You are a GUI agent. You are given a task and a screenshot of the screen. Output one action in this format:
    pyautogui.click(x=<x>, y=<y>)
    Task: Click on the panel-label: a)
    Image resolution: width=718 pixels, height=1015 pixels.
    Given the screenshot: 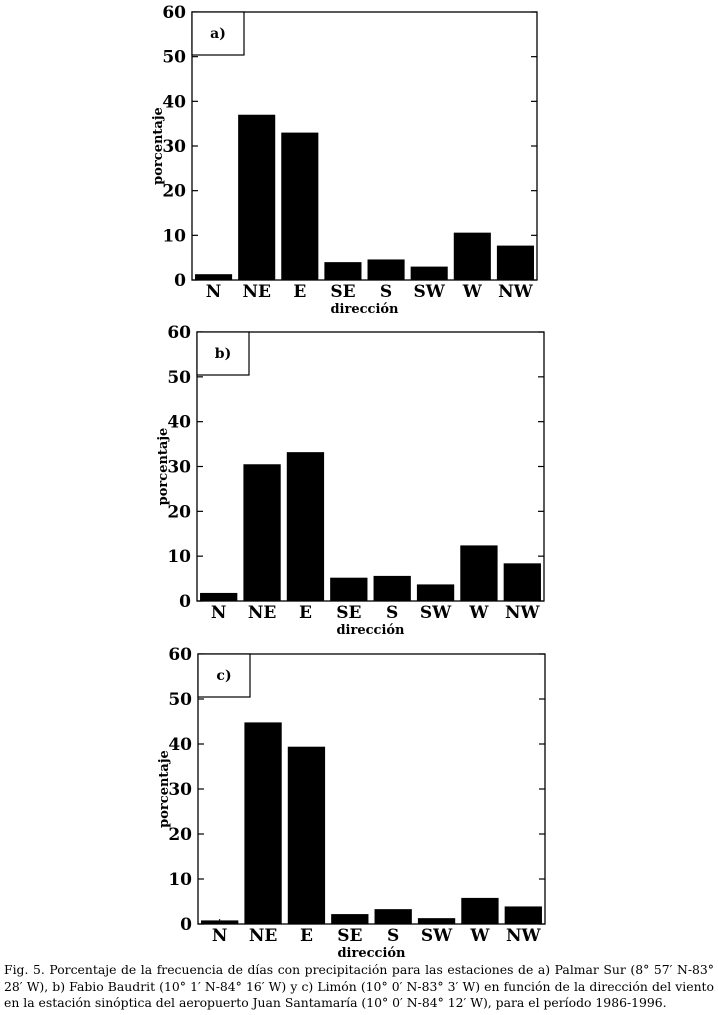 What is the action you would take?
    pyautogui.click(x=218, y=34)
    